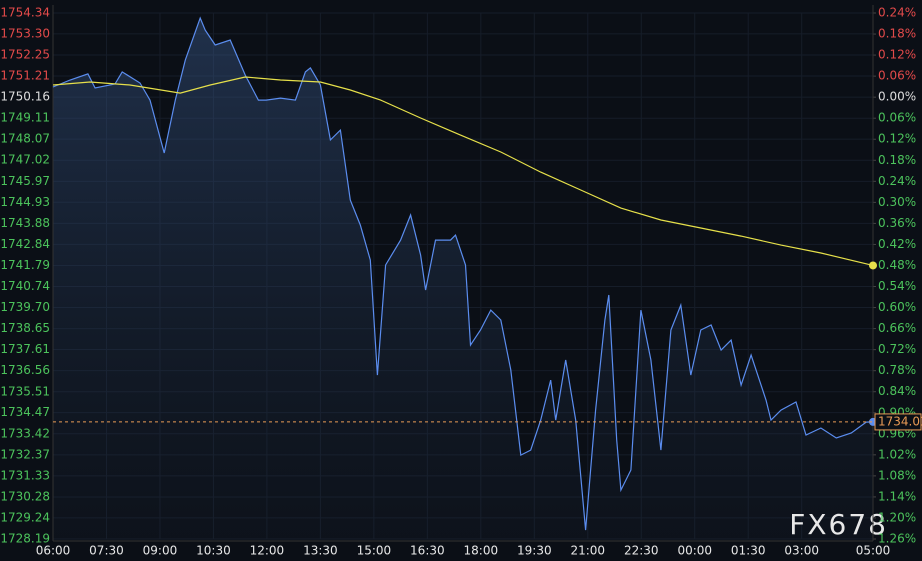 This screenshot has width=922, height=561. What do you see at coordinates (897, 475) in the screenshot?
I see `y2-tick-label: 1.08%` at bounding box center [897, 475].